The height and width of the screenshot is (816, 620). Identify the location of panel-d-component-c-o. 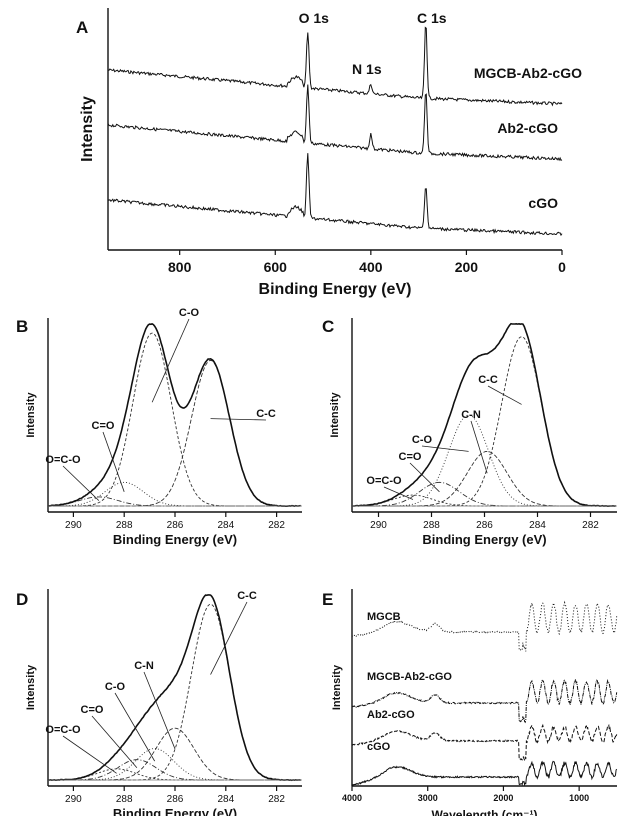
(174, 770).